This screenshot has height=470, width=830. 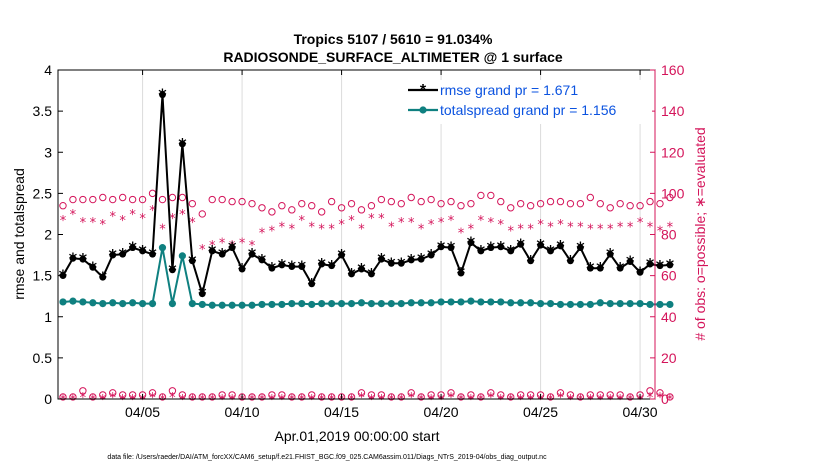 What do you see at coordinates (669, 235) in the screenshot?
I see `right-tick-label: 80` at bounding box center [669, 235].